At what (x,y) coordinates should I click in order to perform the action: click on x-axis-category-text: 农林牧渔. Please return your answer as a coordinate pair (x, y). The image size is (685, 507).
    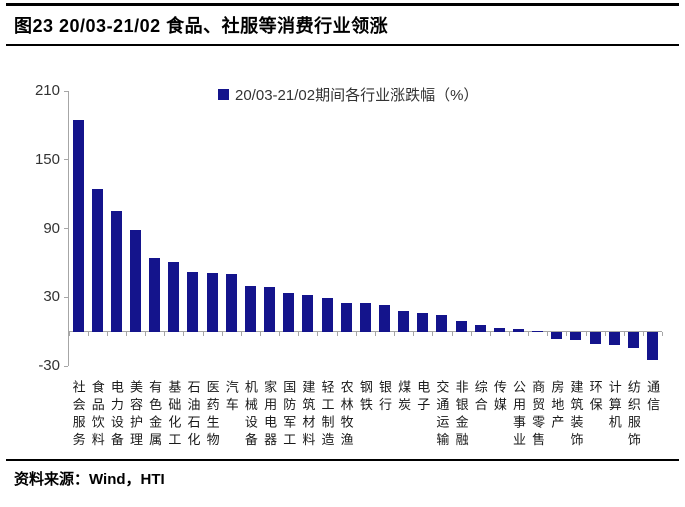
    Looking at the image, I should click on (346, 415).